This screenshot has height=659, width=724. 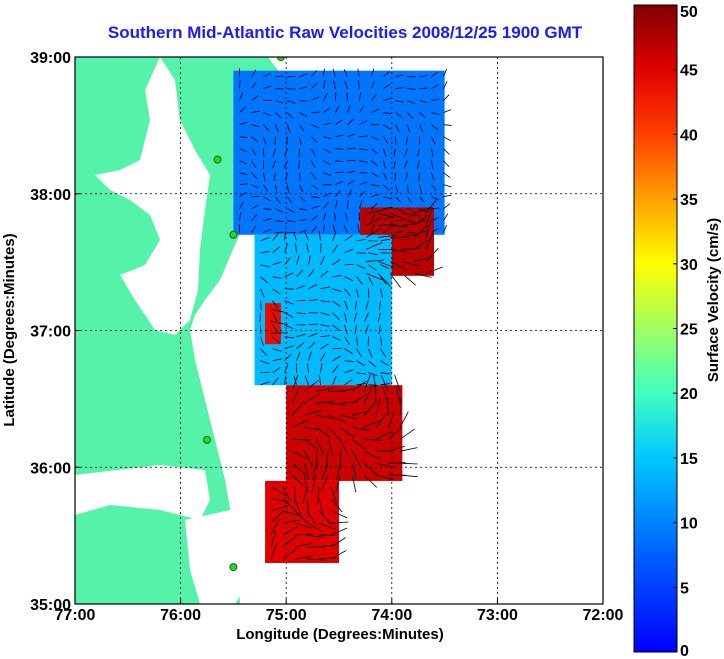 I want to click on colorbar-tick-label: 20, so click(x=689, y=394).